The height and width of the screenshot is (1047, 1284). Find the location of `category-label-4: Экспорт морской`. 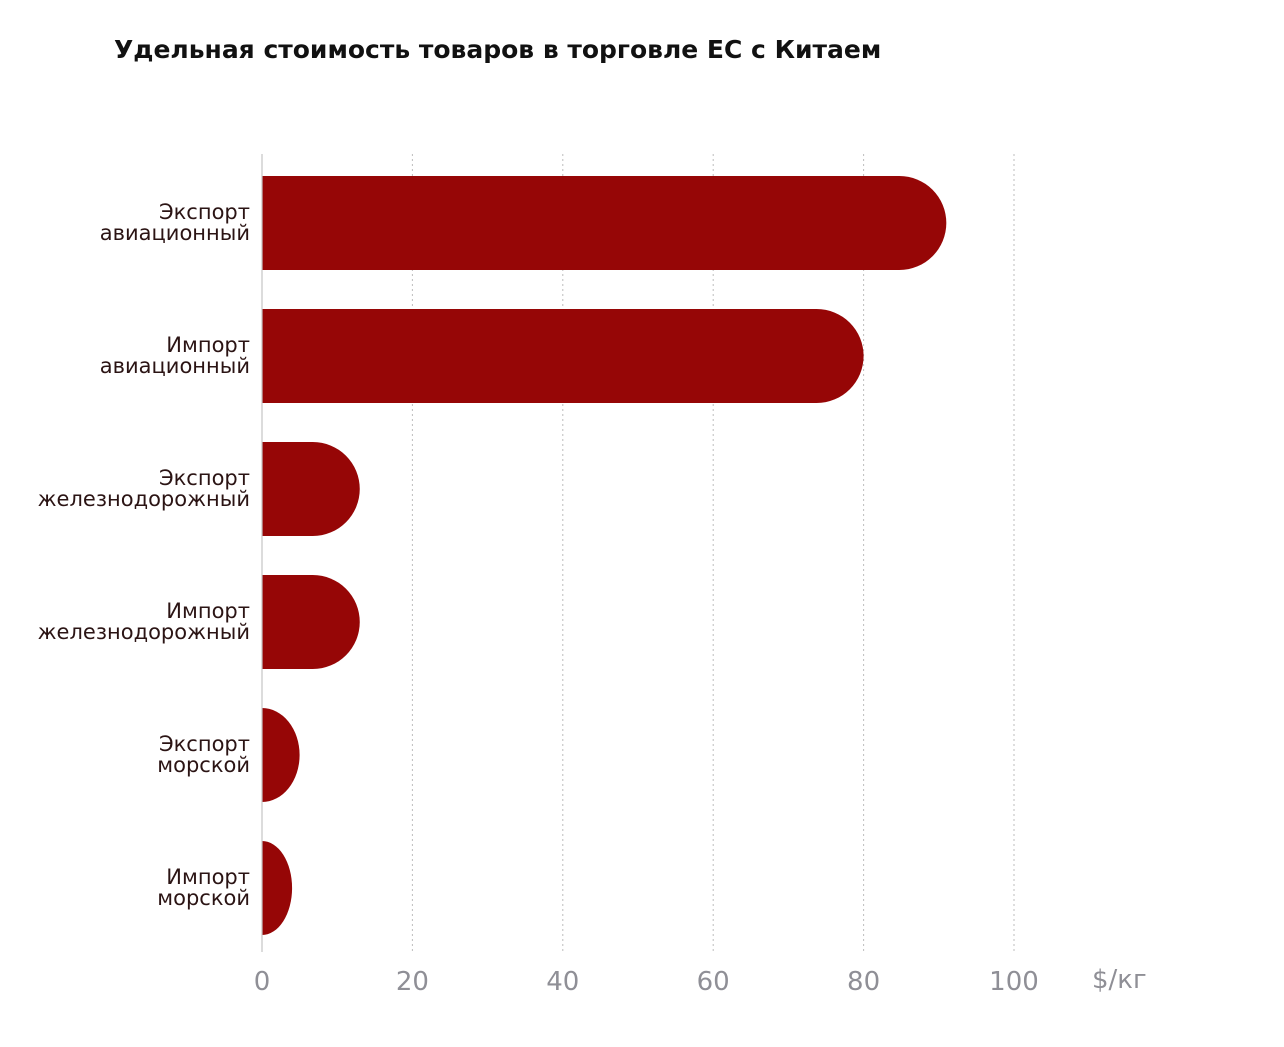

category-label-4: Экспорт морской is located at coordinates (203, 754).